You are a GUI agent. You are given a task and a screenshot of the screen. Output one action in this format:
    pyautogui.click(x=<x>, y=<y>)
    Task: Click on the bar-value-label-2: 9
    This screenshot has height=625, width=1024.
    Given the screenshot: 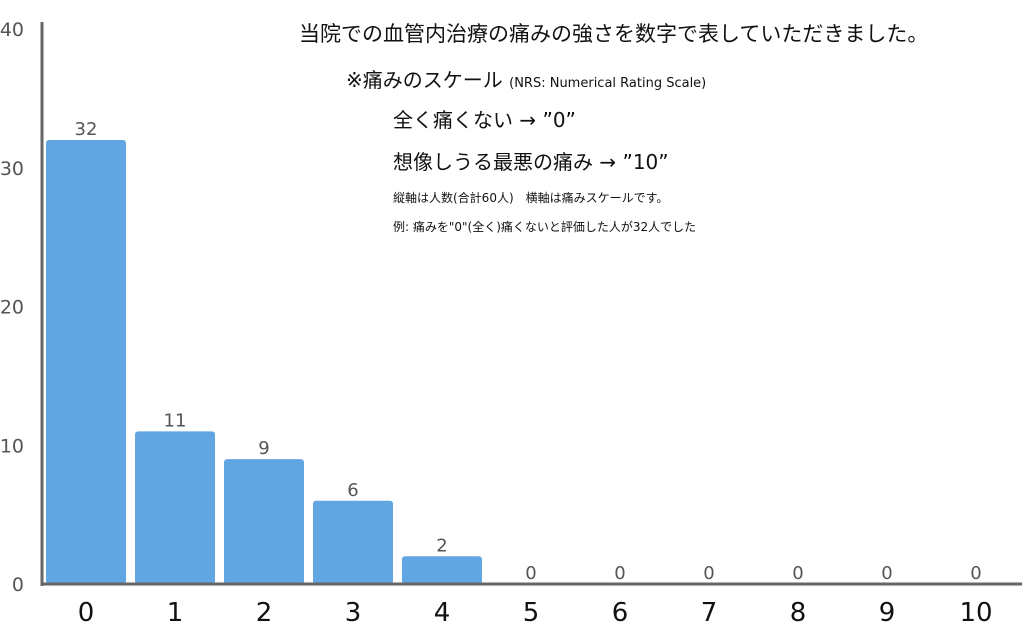 What is the action you would take?
    pyautogui.click(x=263, y=448)
    